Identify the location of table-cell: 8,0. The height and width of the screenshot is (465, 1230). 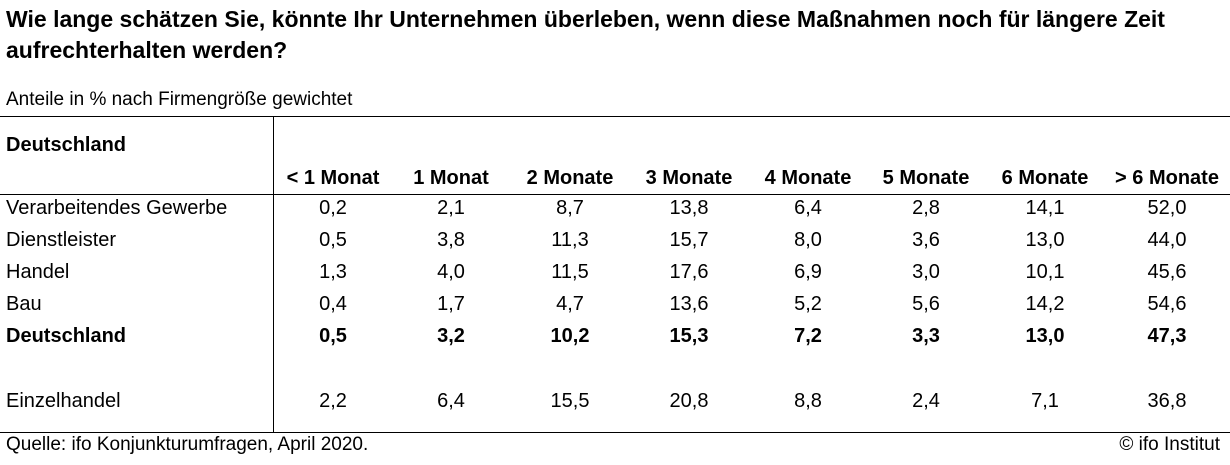
(808, 240).